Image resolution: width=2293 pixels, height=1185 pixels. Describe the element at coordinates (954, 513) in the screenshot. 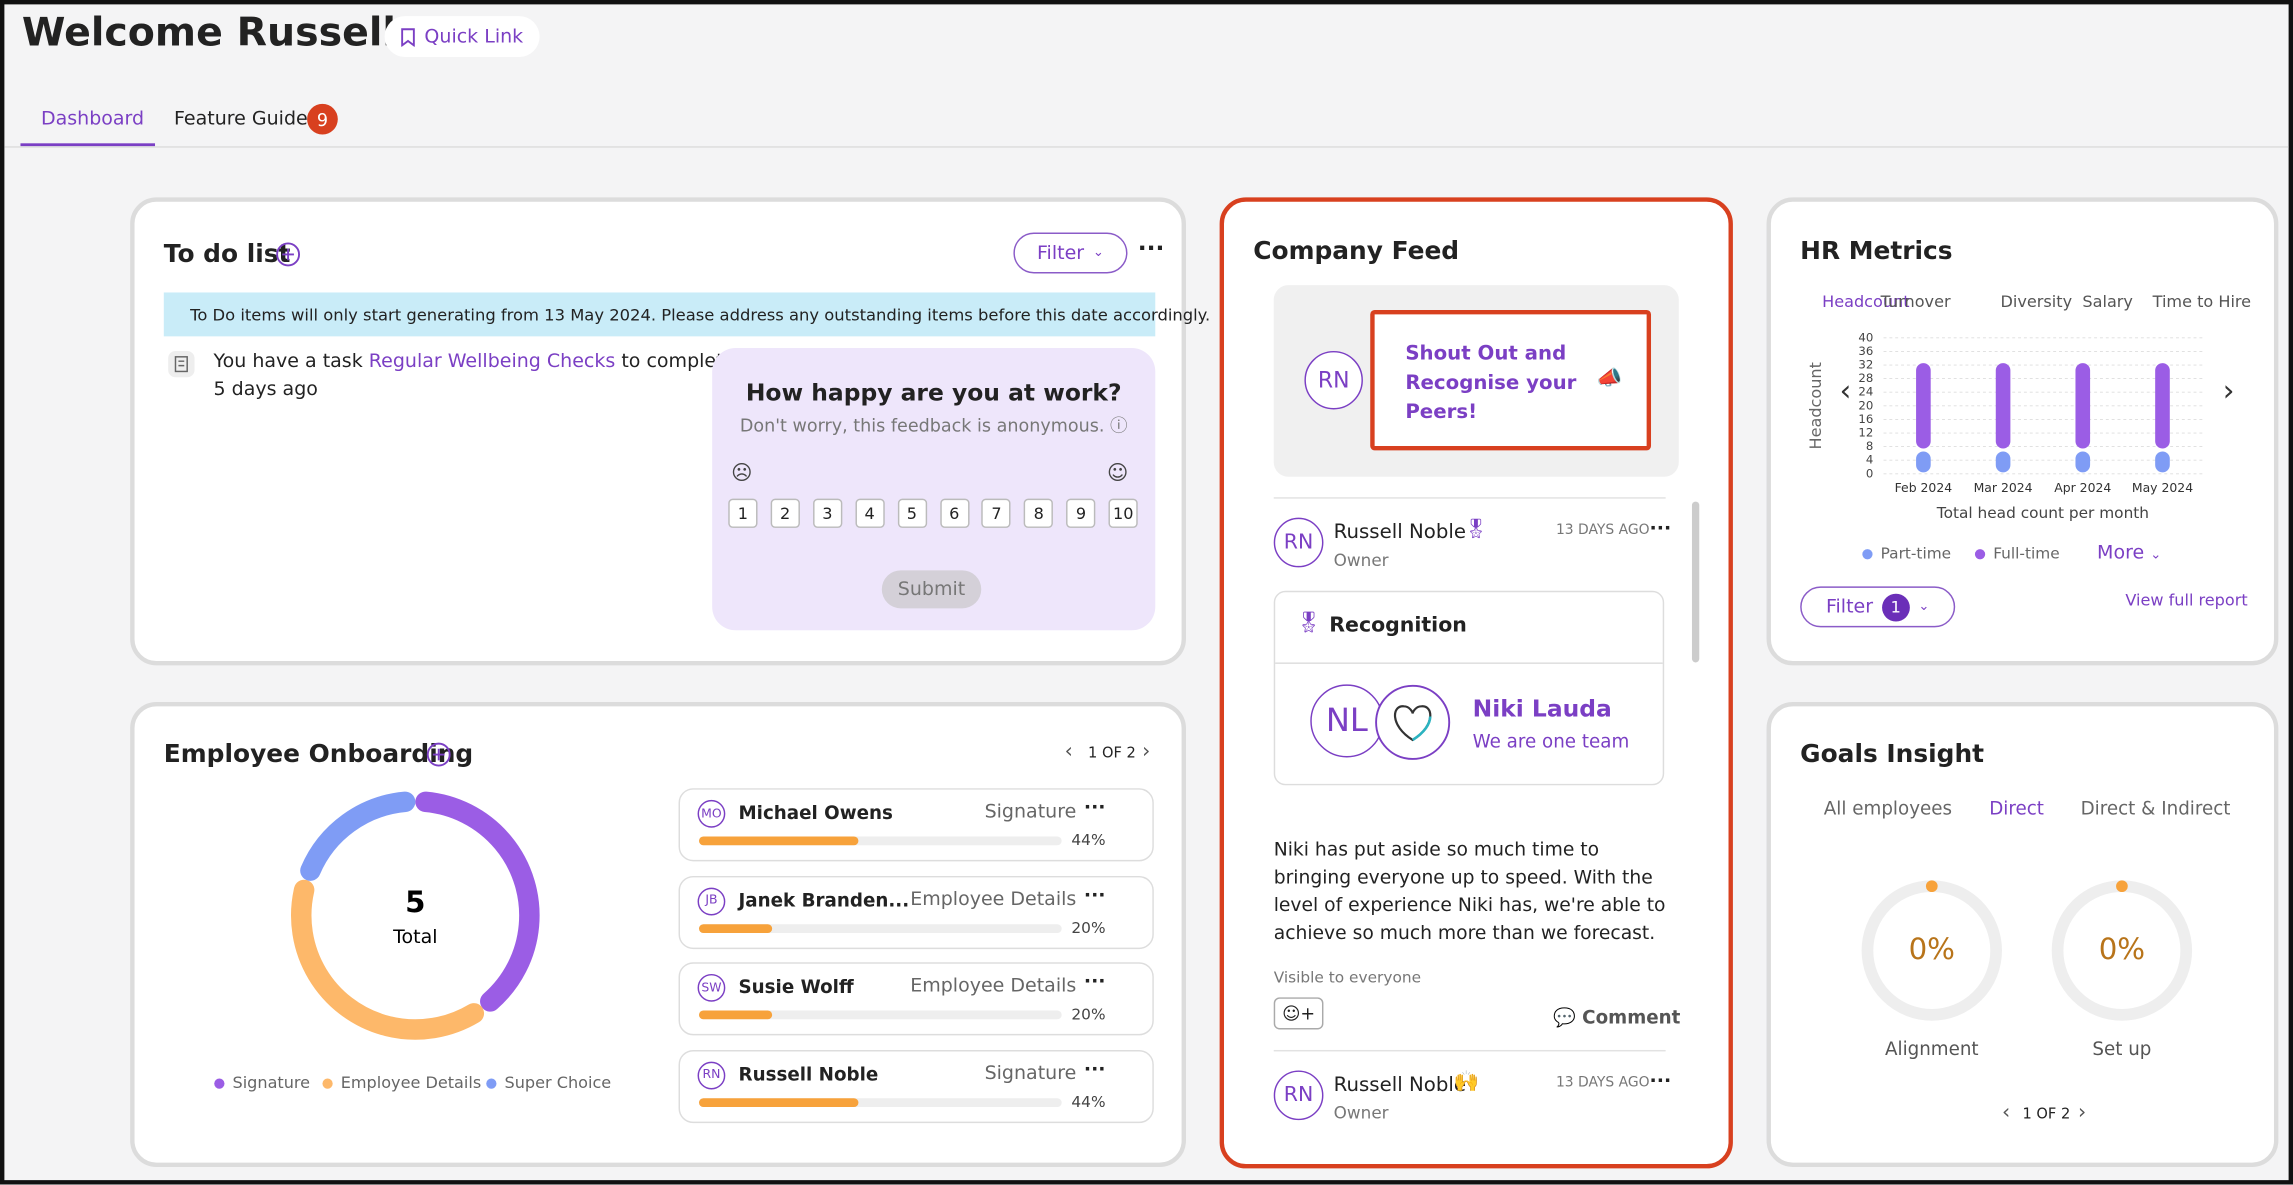

I see `scale-option: 6` at that location.